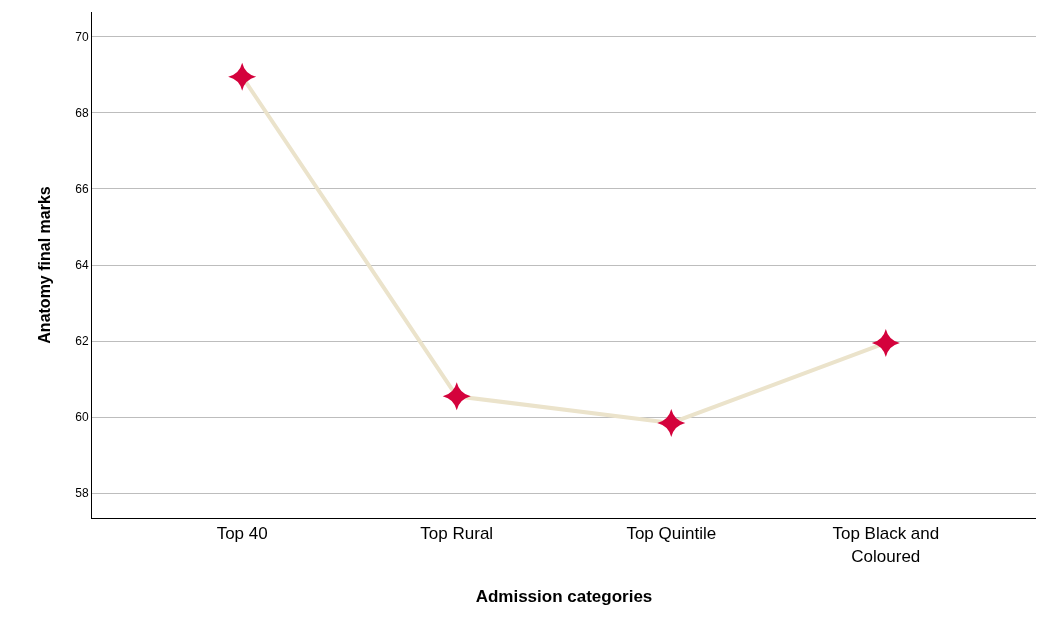 The height and width of the screenshot is (623, 1056). What do you see at coordinates (242, 534) in the screenshot?
I see `x-tick-label: Top 40` at bounding box center [242, 534].